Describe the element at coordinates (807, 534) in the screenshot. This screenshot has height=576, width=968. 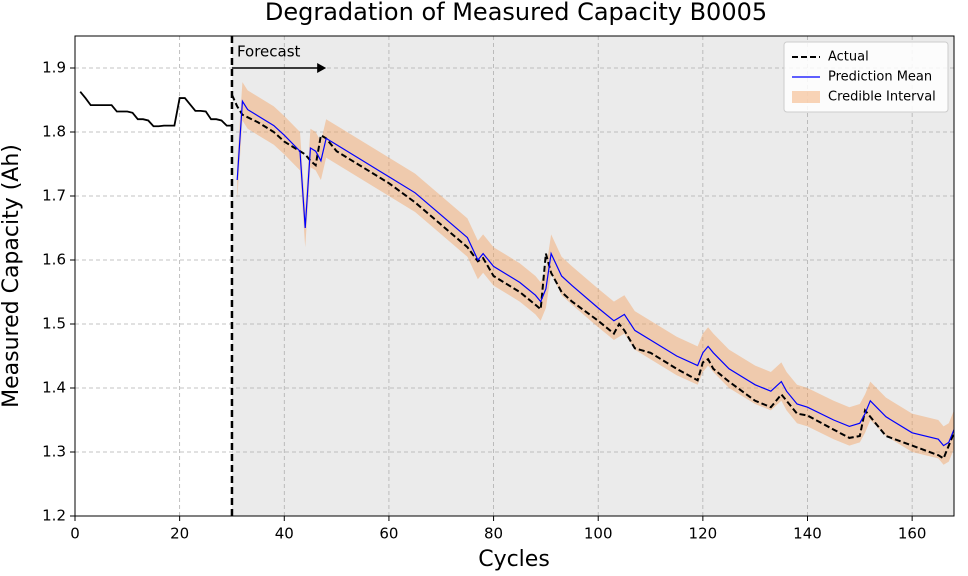
I see `x-tick-label: 140` at that location.